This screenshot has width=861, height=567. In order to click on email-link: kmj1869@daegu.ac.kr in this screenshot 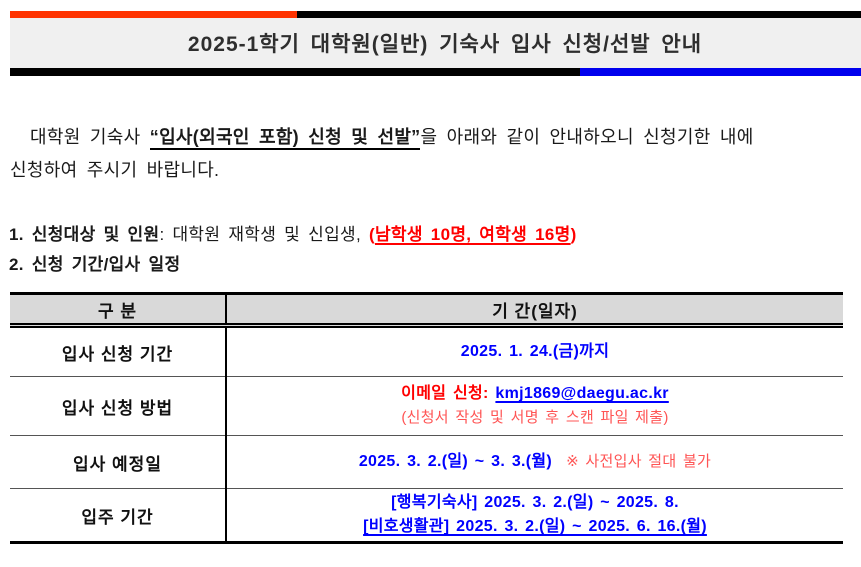, I will do `click(582, 393)`.